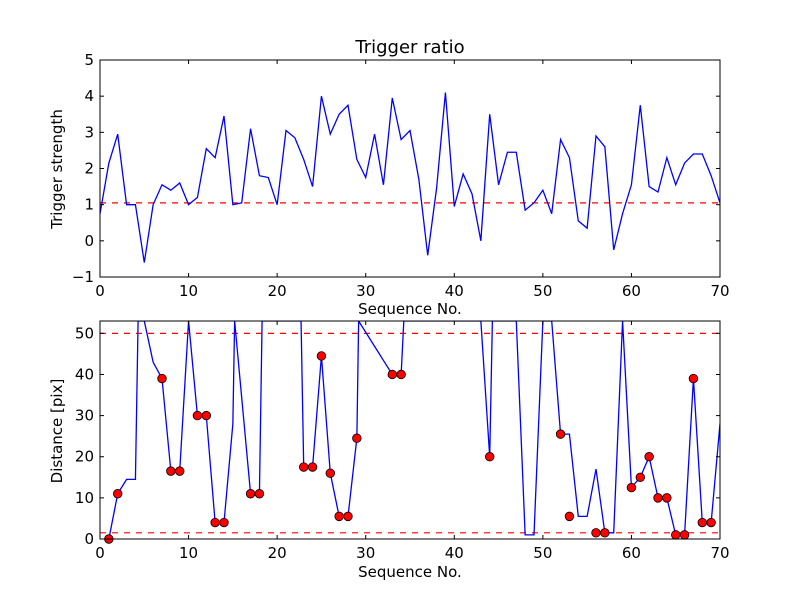  What do you see at coordinates (100, 553) in the screenshot?
I see `bottom-x-tick-label: 0` at bounding box center [100, 553].